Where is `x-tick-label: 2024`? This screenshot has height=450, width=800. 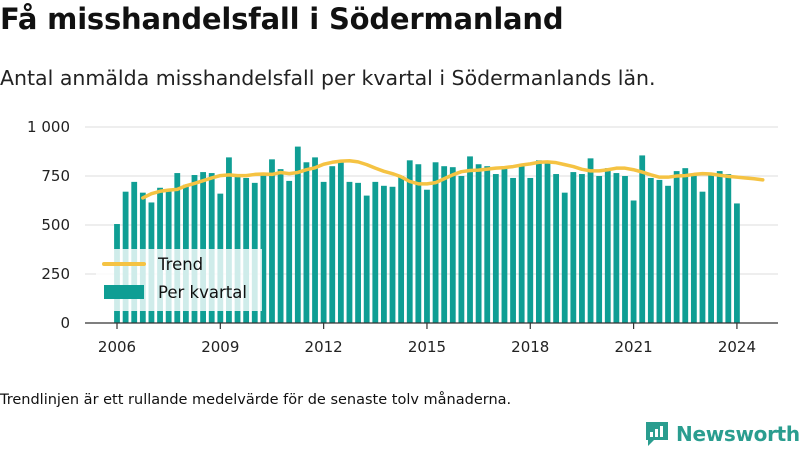 x-tick-label: 2024 is located at coordinates (737, 347).